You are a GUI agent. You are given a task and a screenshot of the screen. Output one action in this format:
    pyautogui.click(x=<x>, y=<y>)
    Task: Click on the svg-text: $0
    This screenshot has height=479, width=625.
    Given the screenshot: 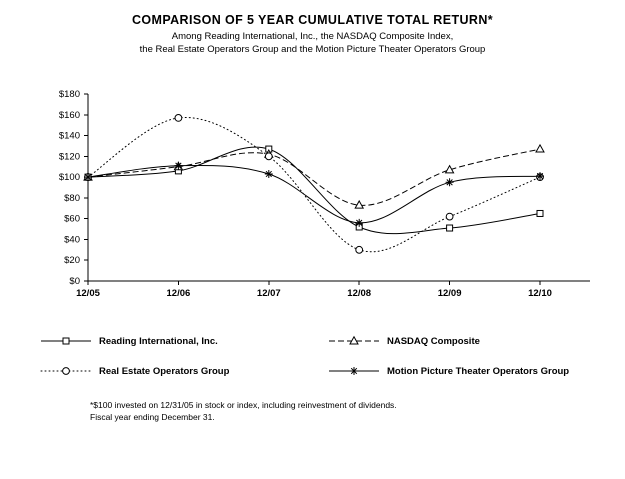 What is the action you would take?
    pyautogui.click(x=74, y=281)
    